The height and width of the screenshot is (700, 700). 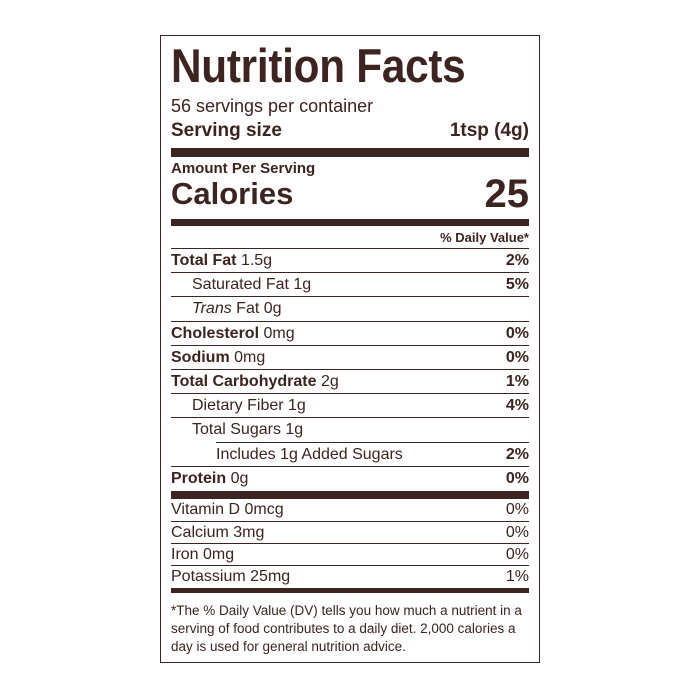 What do you see at coordinates (329, 381) in the screenshot?
I see `nutrient-amount: 2g` at bounding box center [329, 381].